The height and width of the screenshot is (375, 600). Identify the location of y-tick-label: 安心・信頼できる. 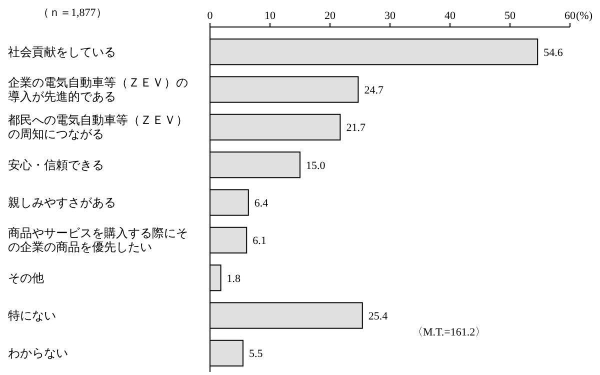
(56, 165).